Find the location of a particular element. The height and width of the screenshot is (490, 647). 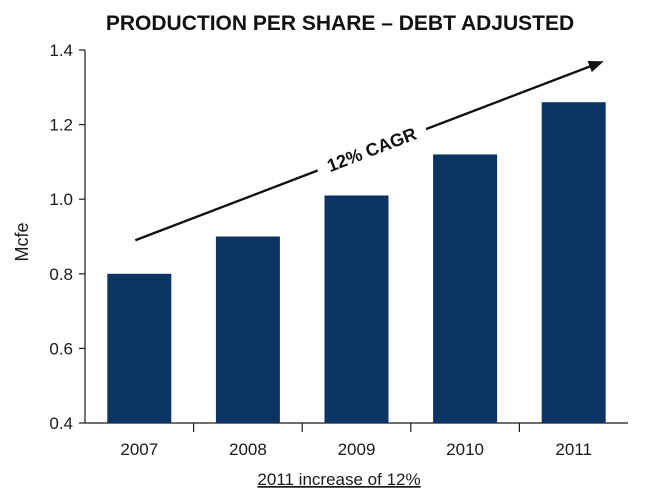

x-axis-ticks: 2007 2008 2009 2010 2011 is located at coordinates (356, 441).